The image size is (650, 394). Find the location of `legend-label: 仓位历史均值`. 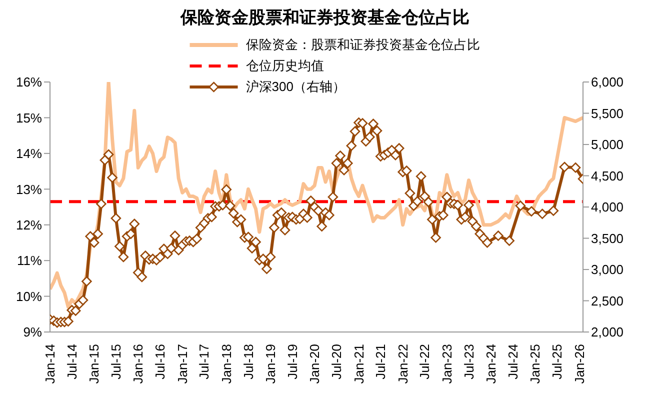

legend-label: 仓位历史均值 is located at coordinates (285, 65).